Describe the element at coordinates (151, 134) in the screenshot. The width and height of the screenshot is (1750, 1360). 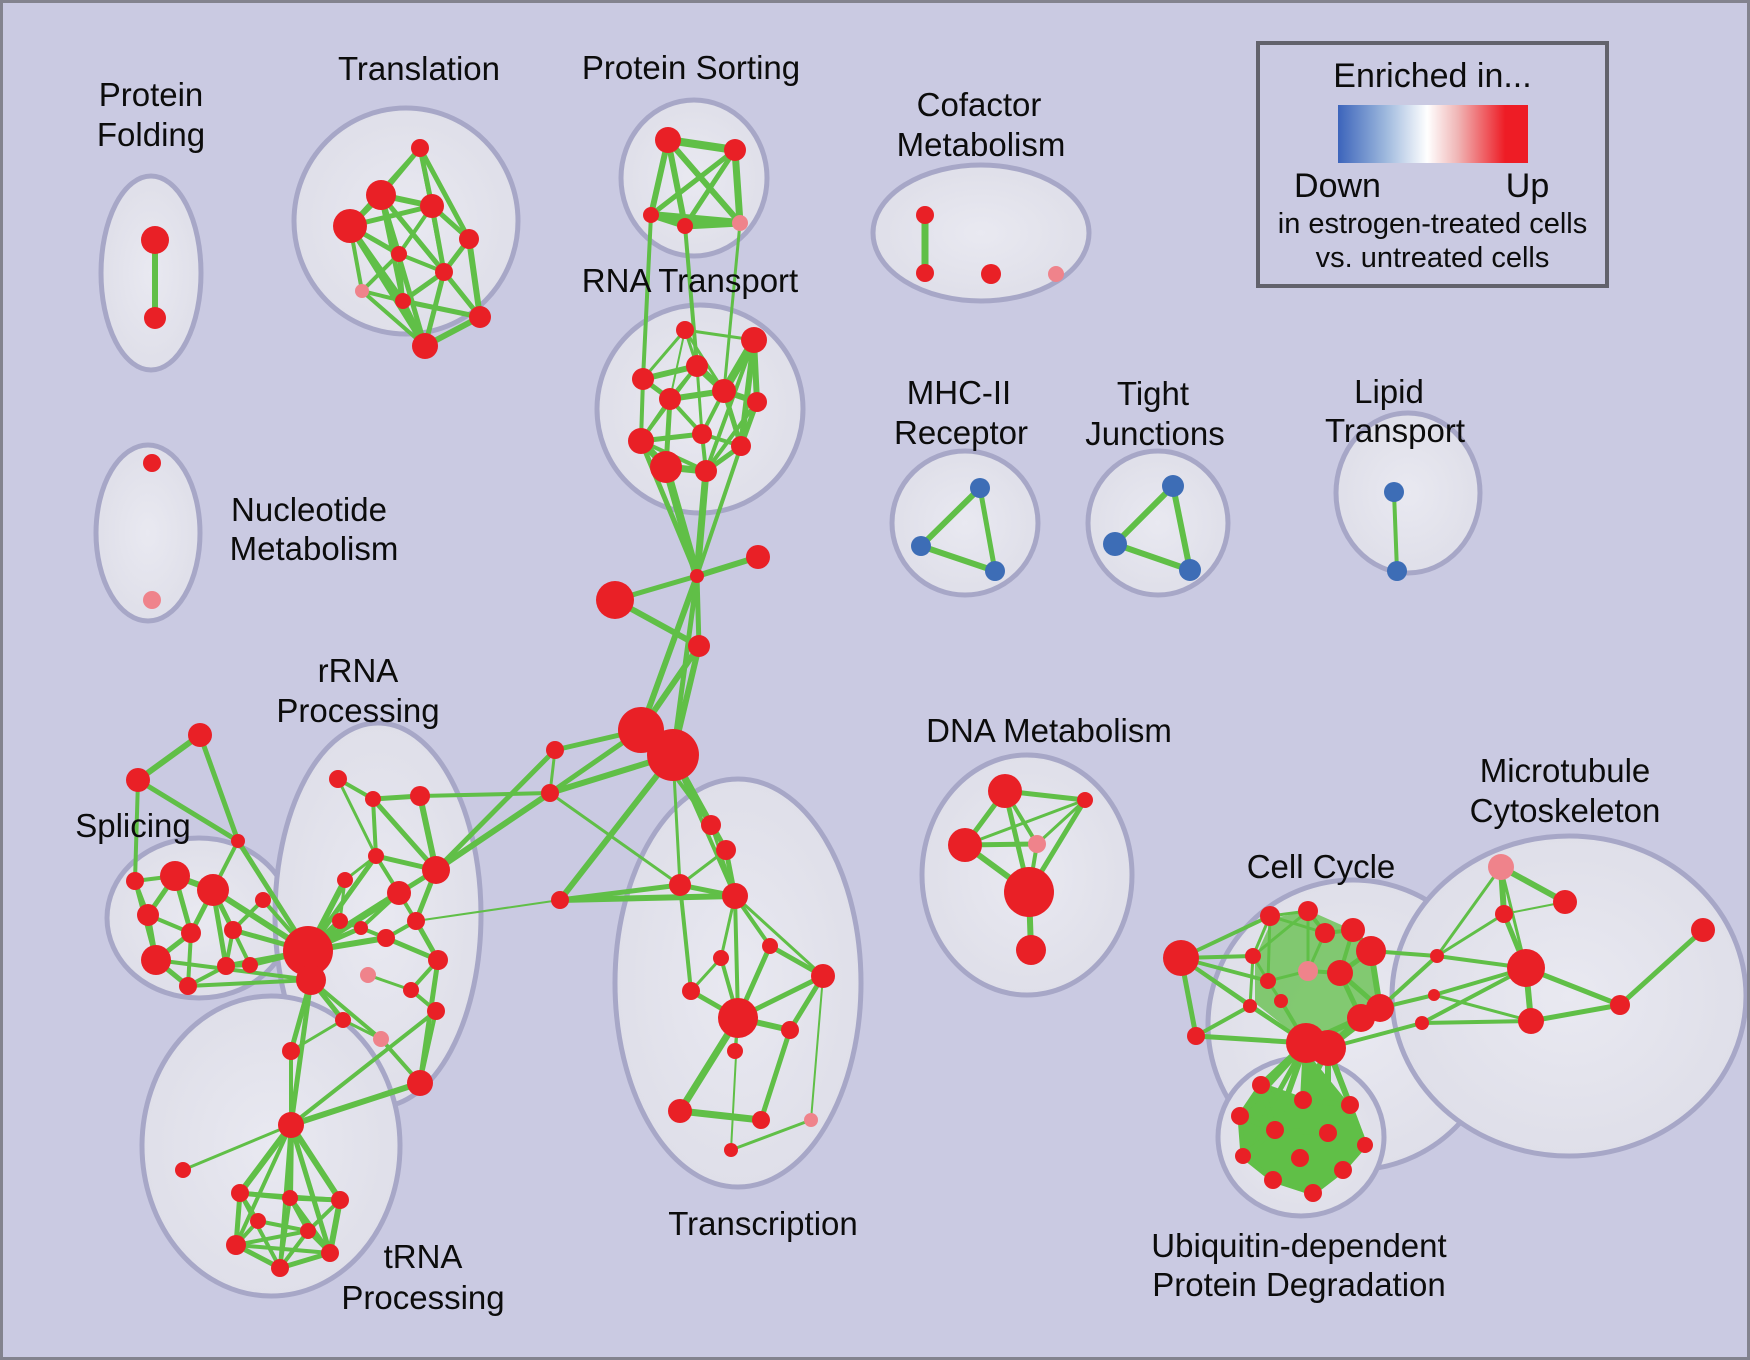
I see `cluster-label-protein-folding: Folding` at that location.